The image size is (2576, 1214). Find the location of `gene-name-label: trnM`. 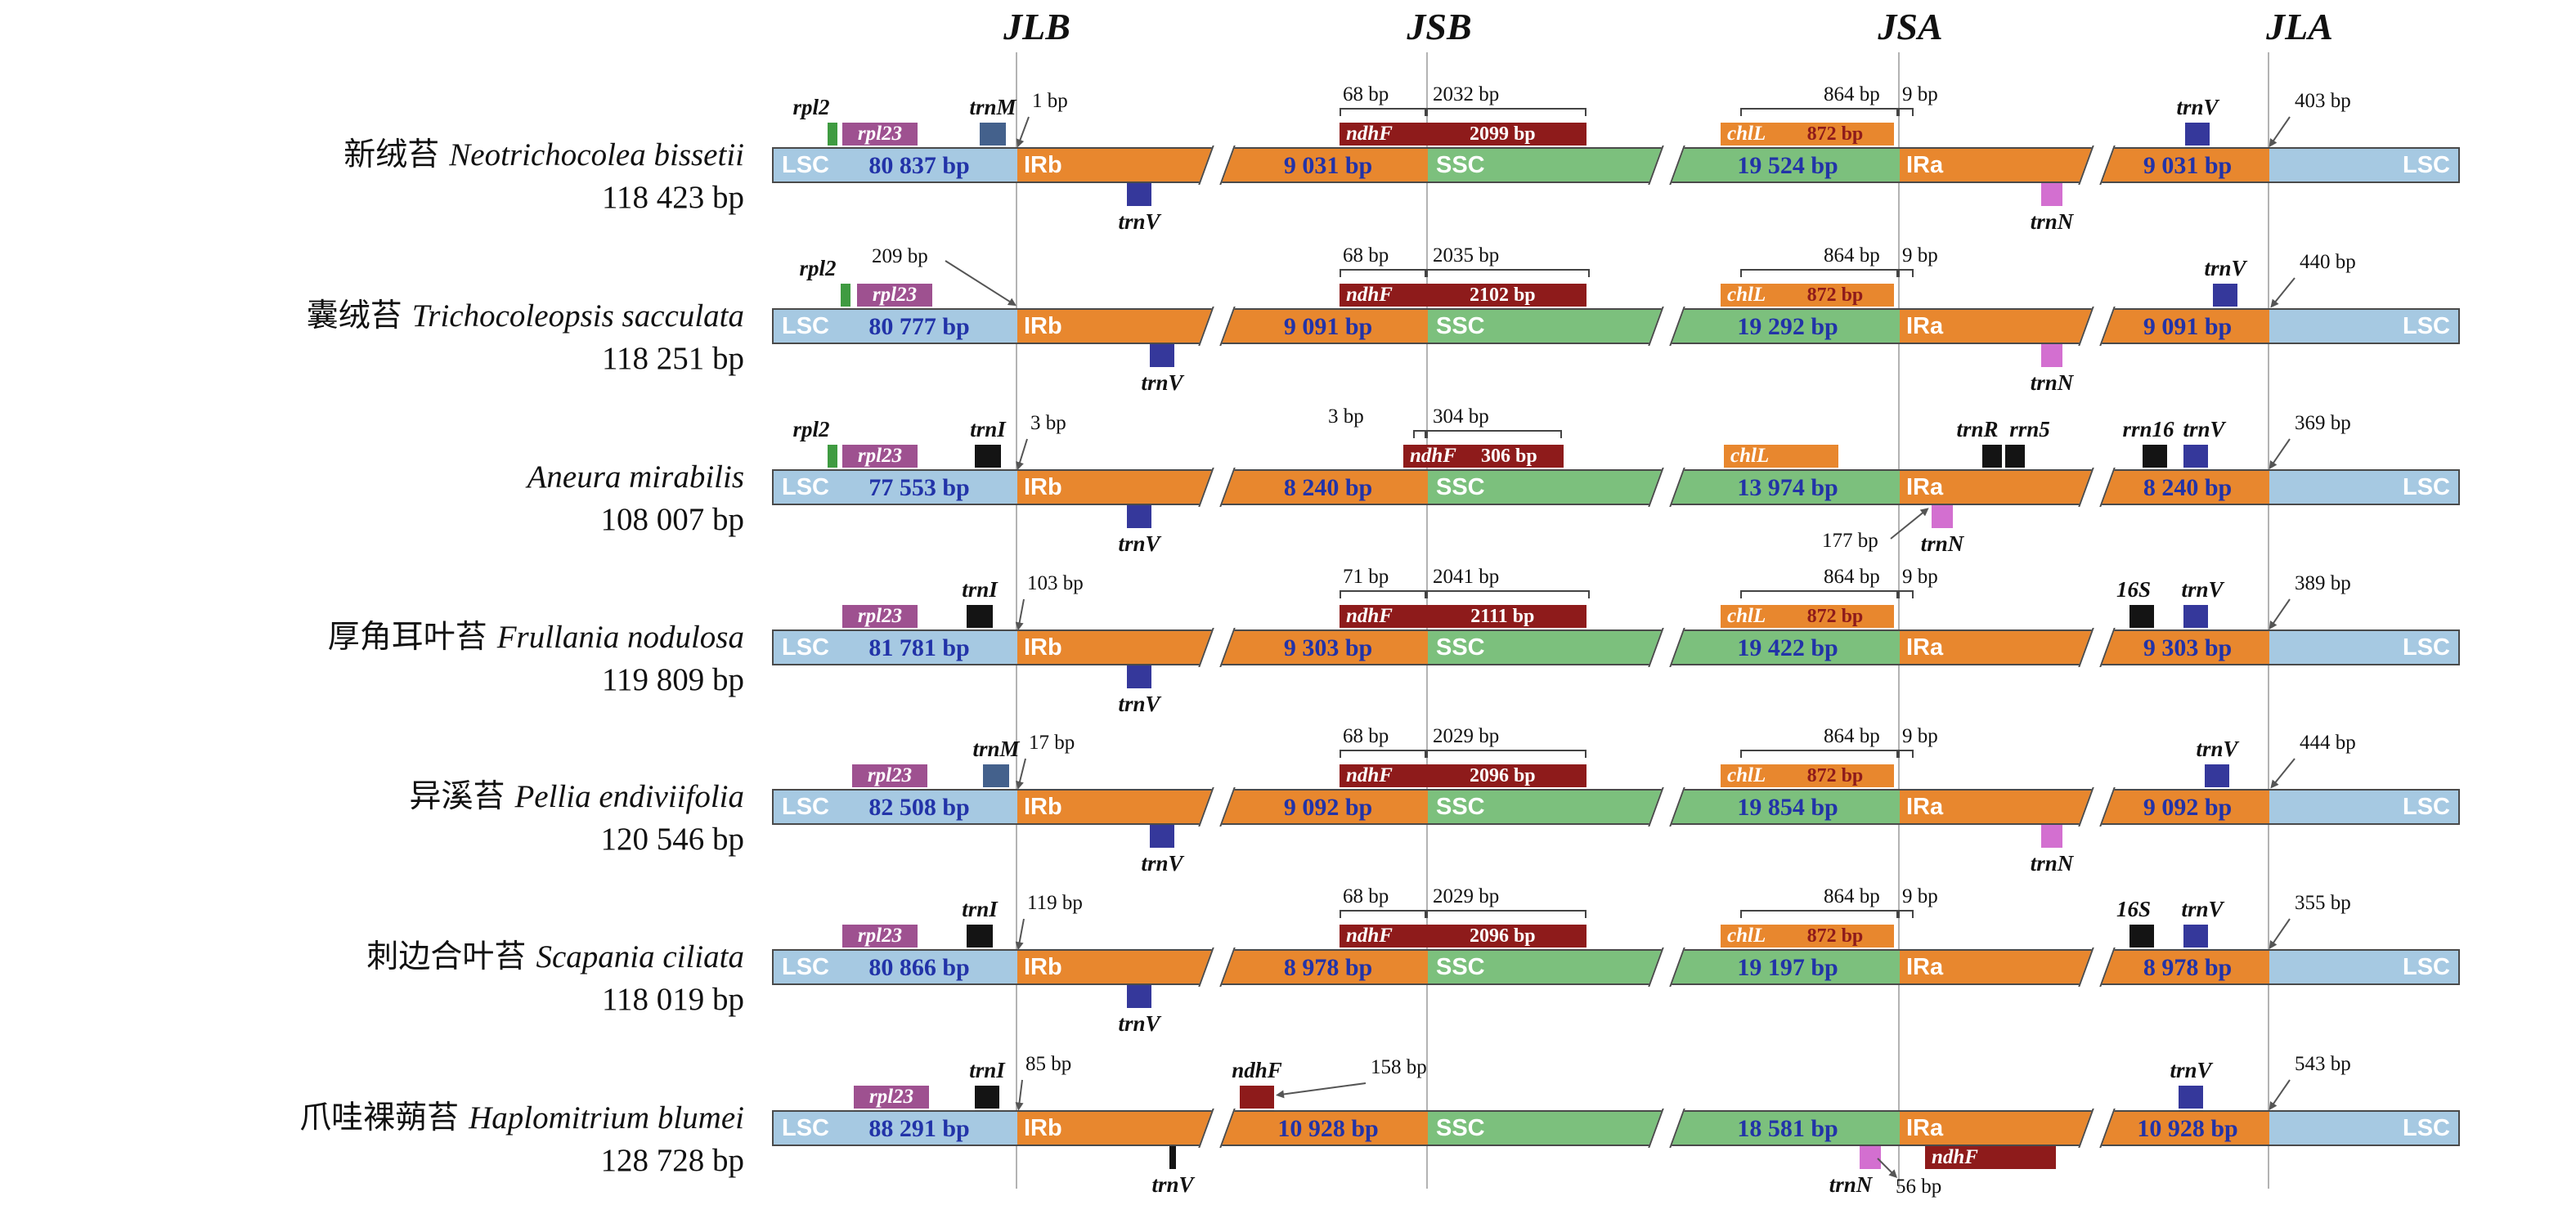

gene-name-label: trnM is located at coordinates (996, 749).